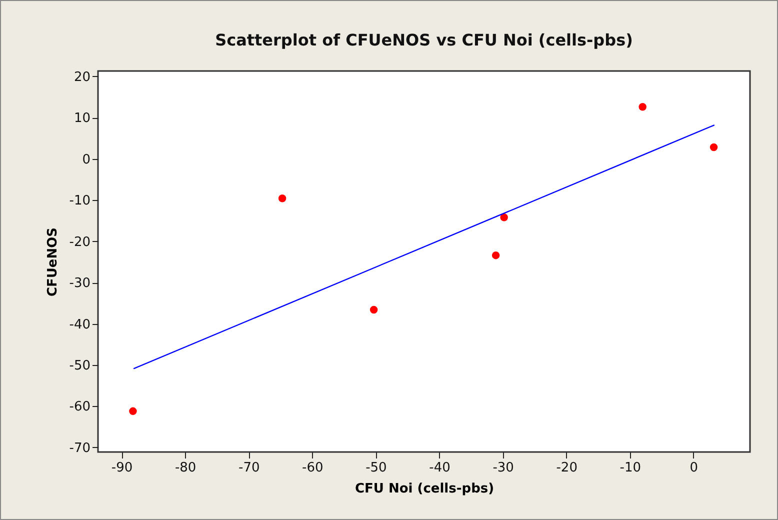 Image resolution: width=778 pixels, height=520 pixels. Describe the element at coordinates (79, 242) in the screenshot. I see `y-tick-label: -20` at that location.